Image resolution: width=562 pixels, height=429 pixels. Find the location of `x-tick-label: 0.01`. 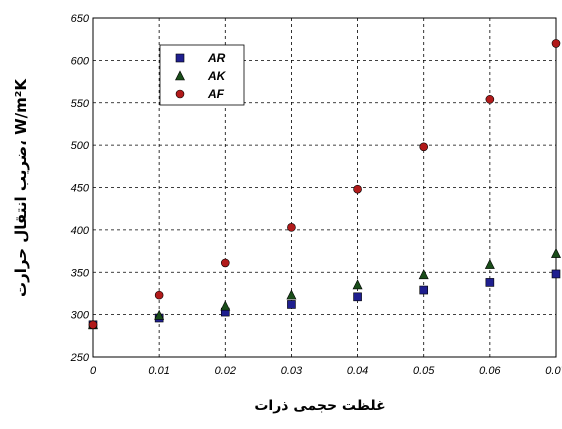

x-tick-label: 0.01 is located at coordinates (158, 371).